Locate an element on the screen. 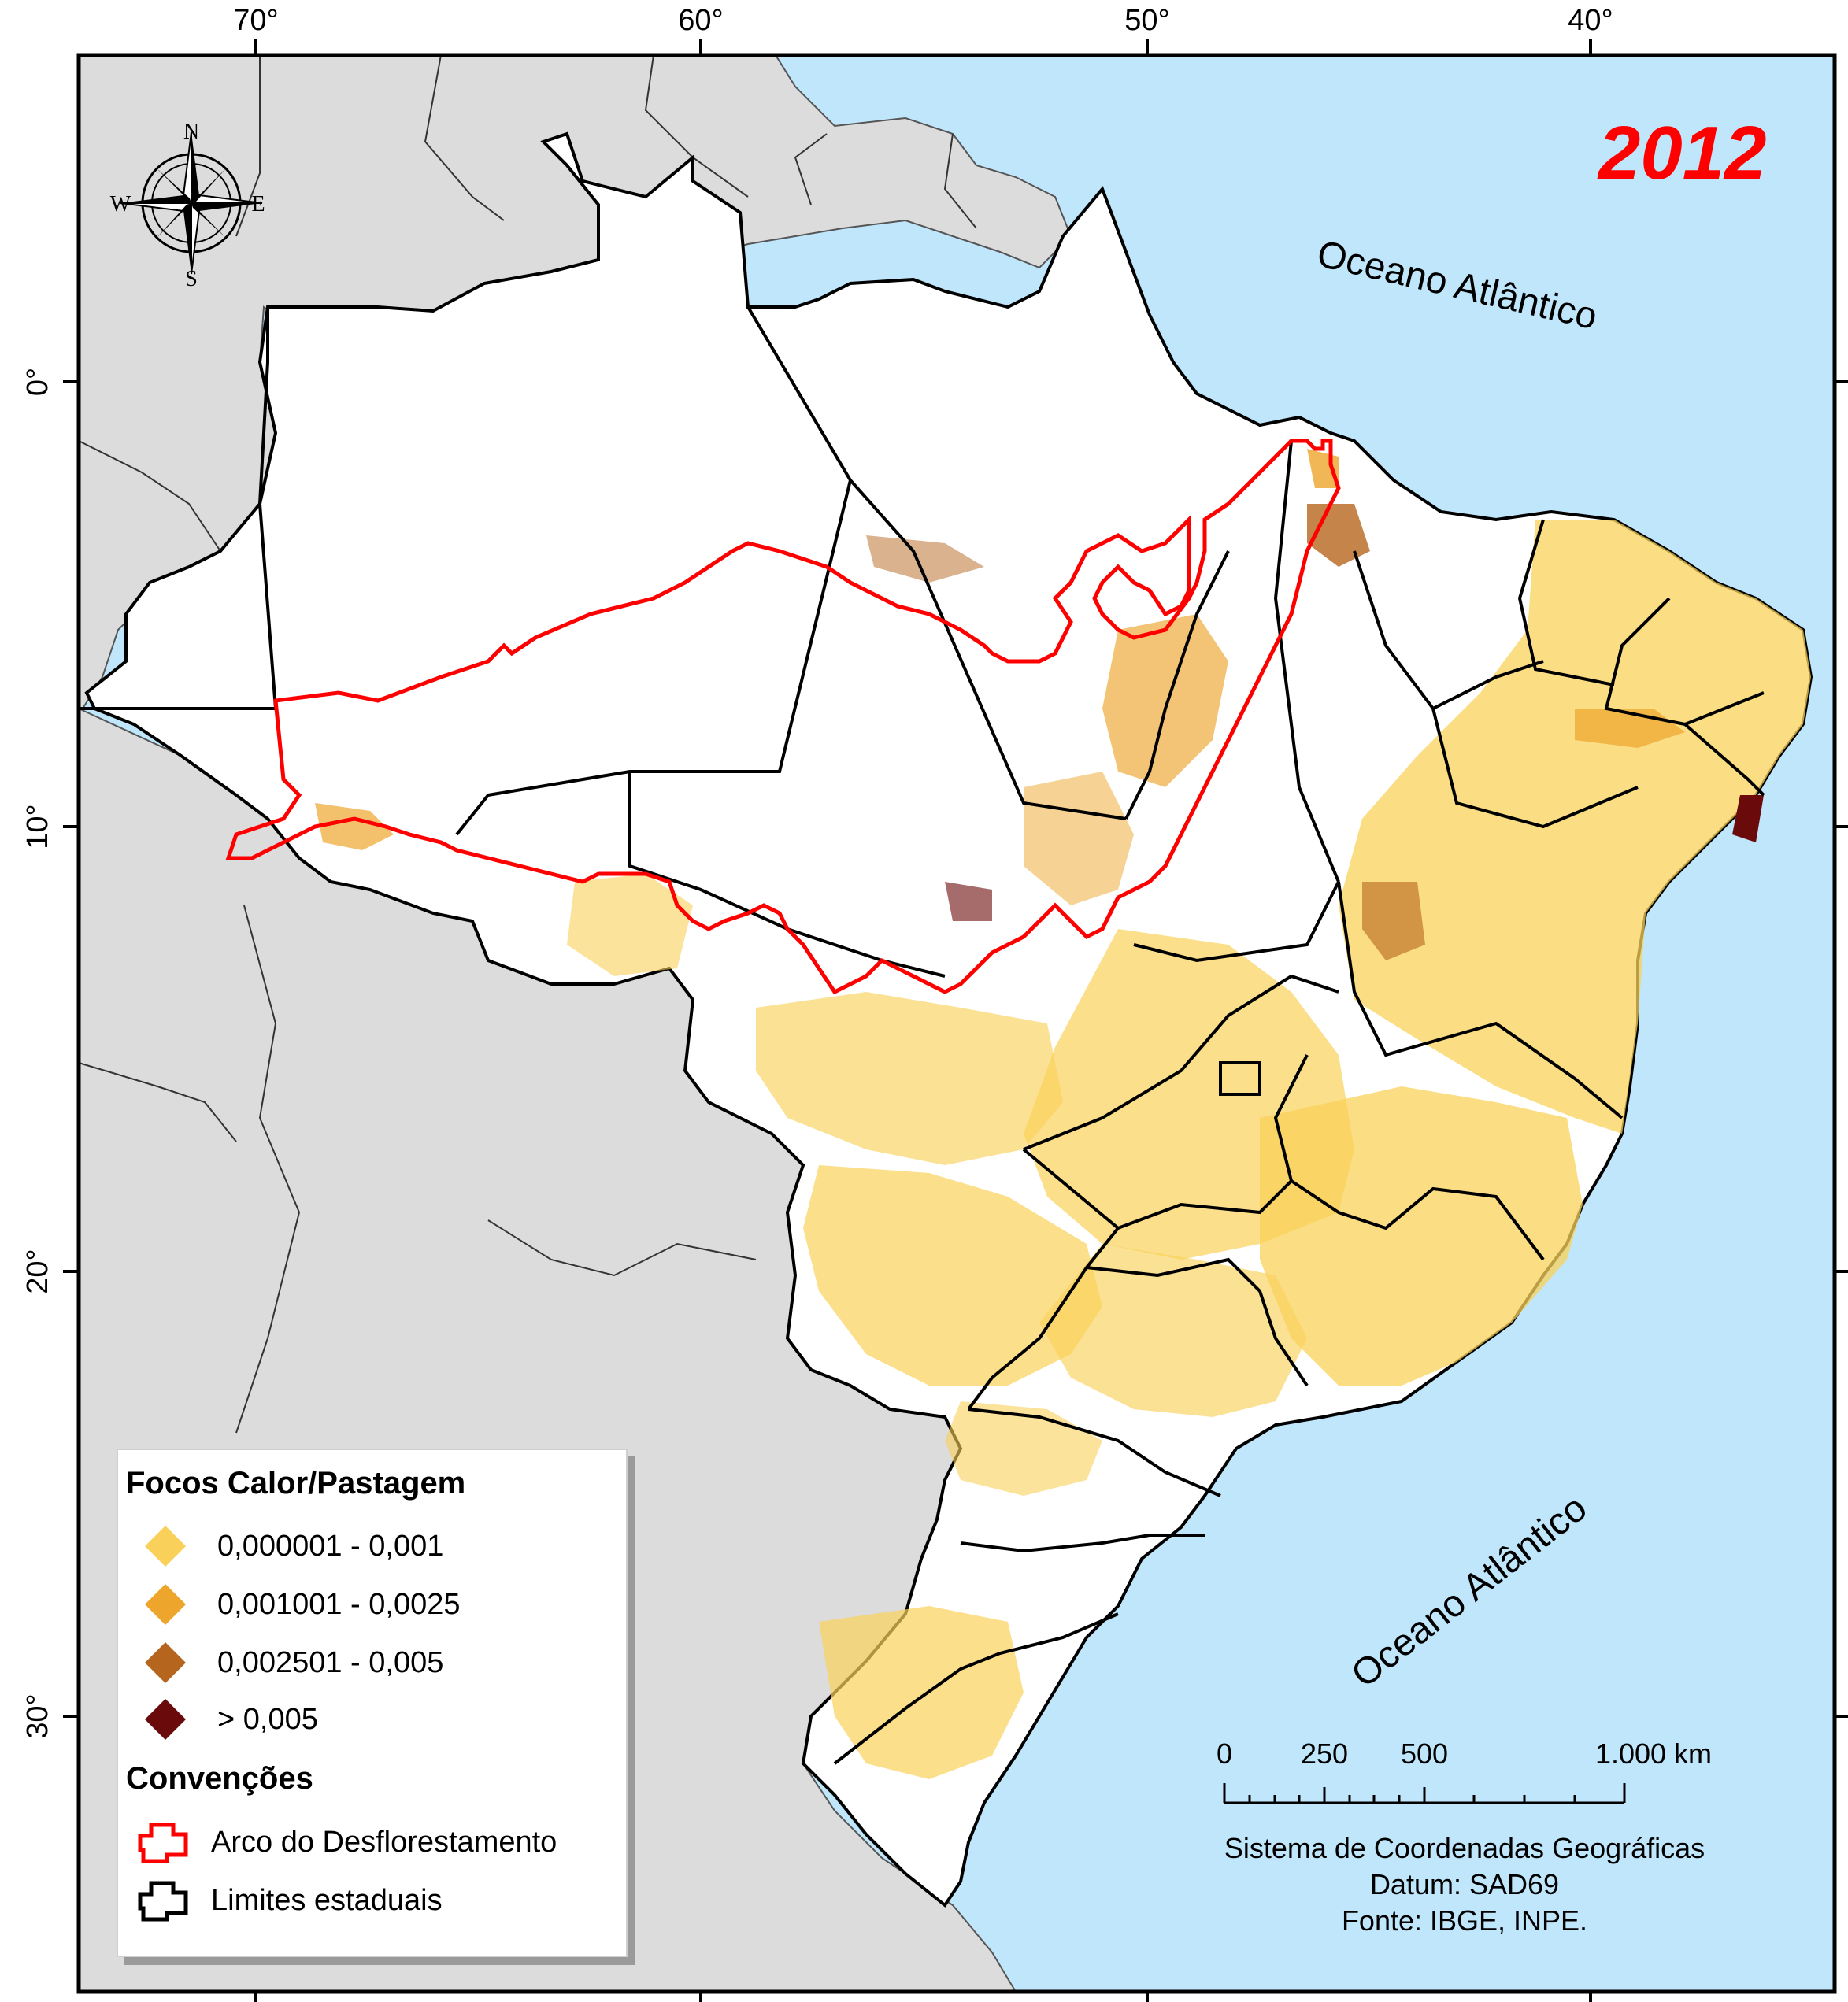 The width and height of the screenshot is (1848, 2002). legend-class-label: > 0,005 is located at coordinates (267, 1719).